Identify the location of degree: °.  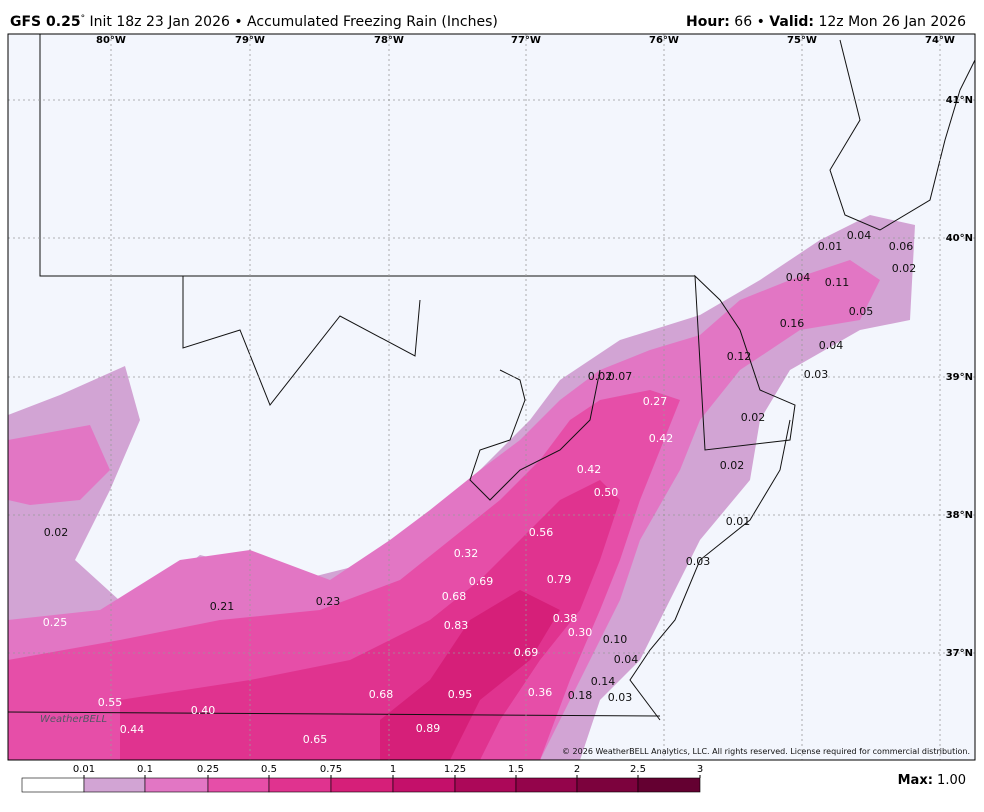
(83, 19).